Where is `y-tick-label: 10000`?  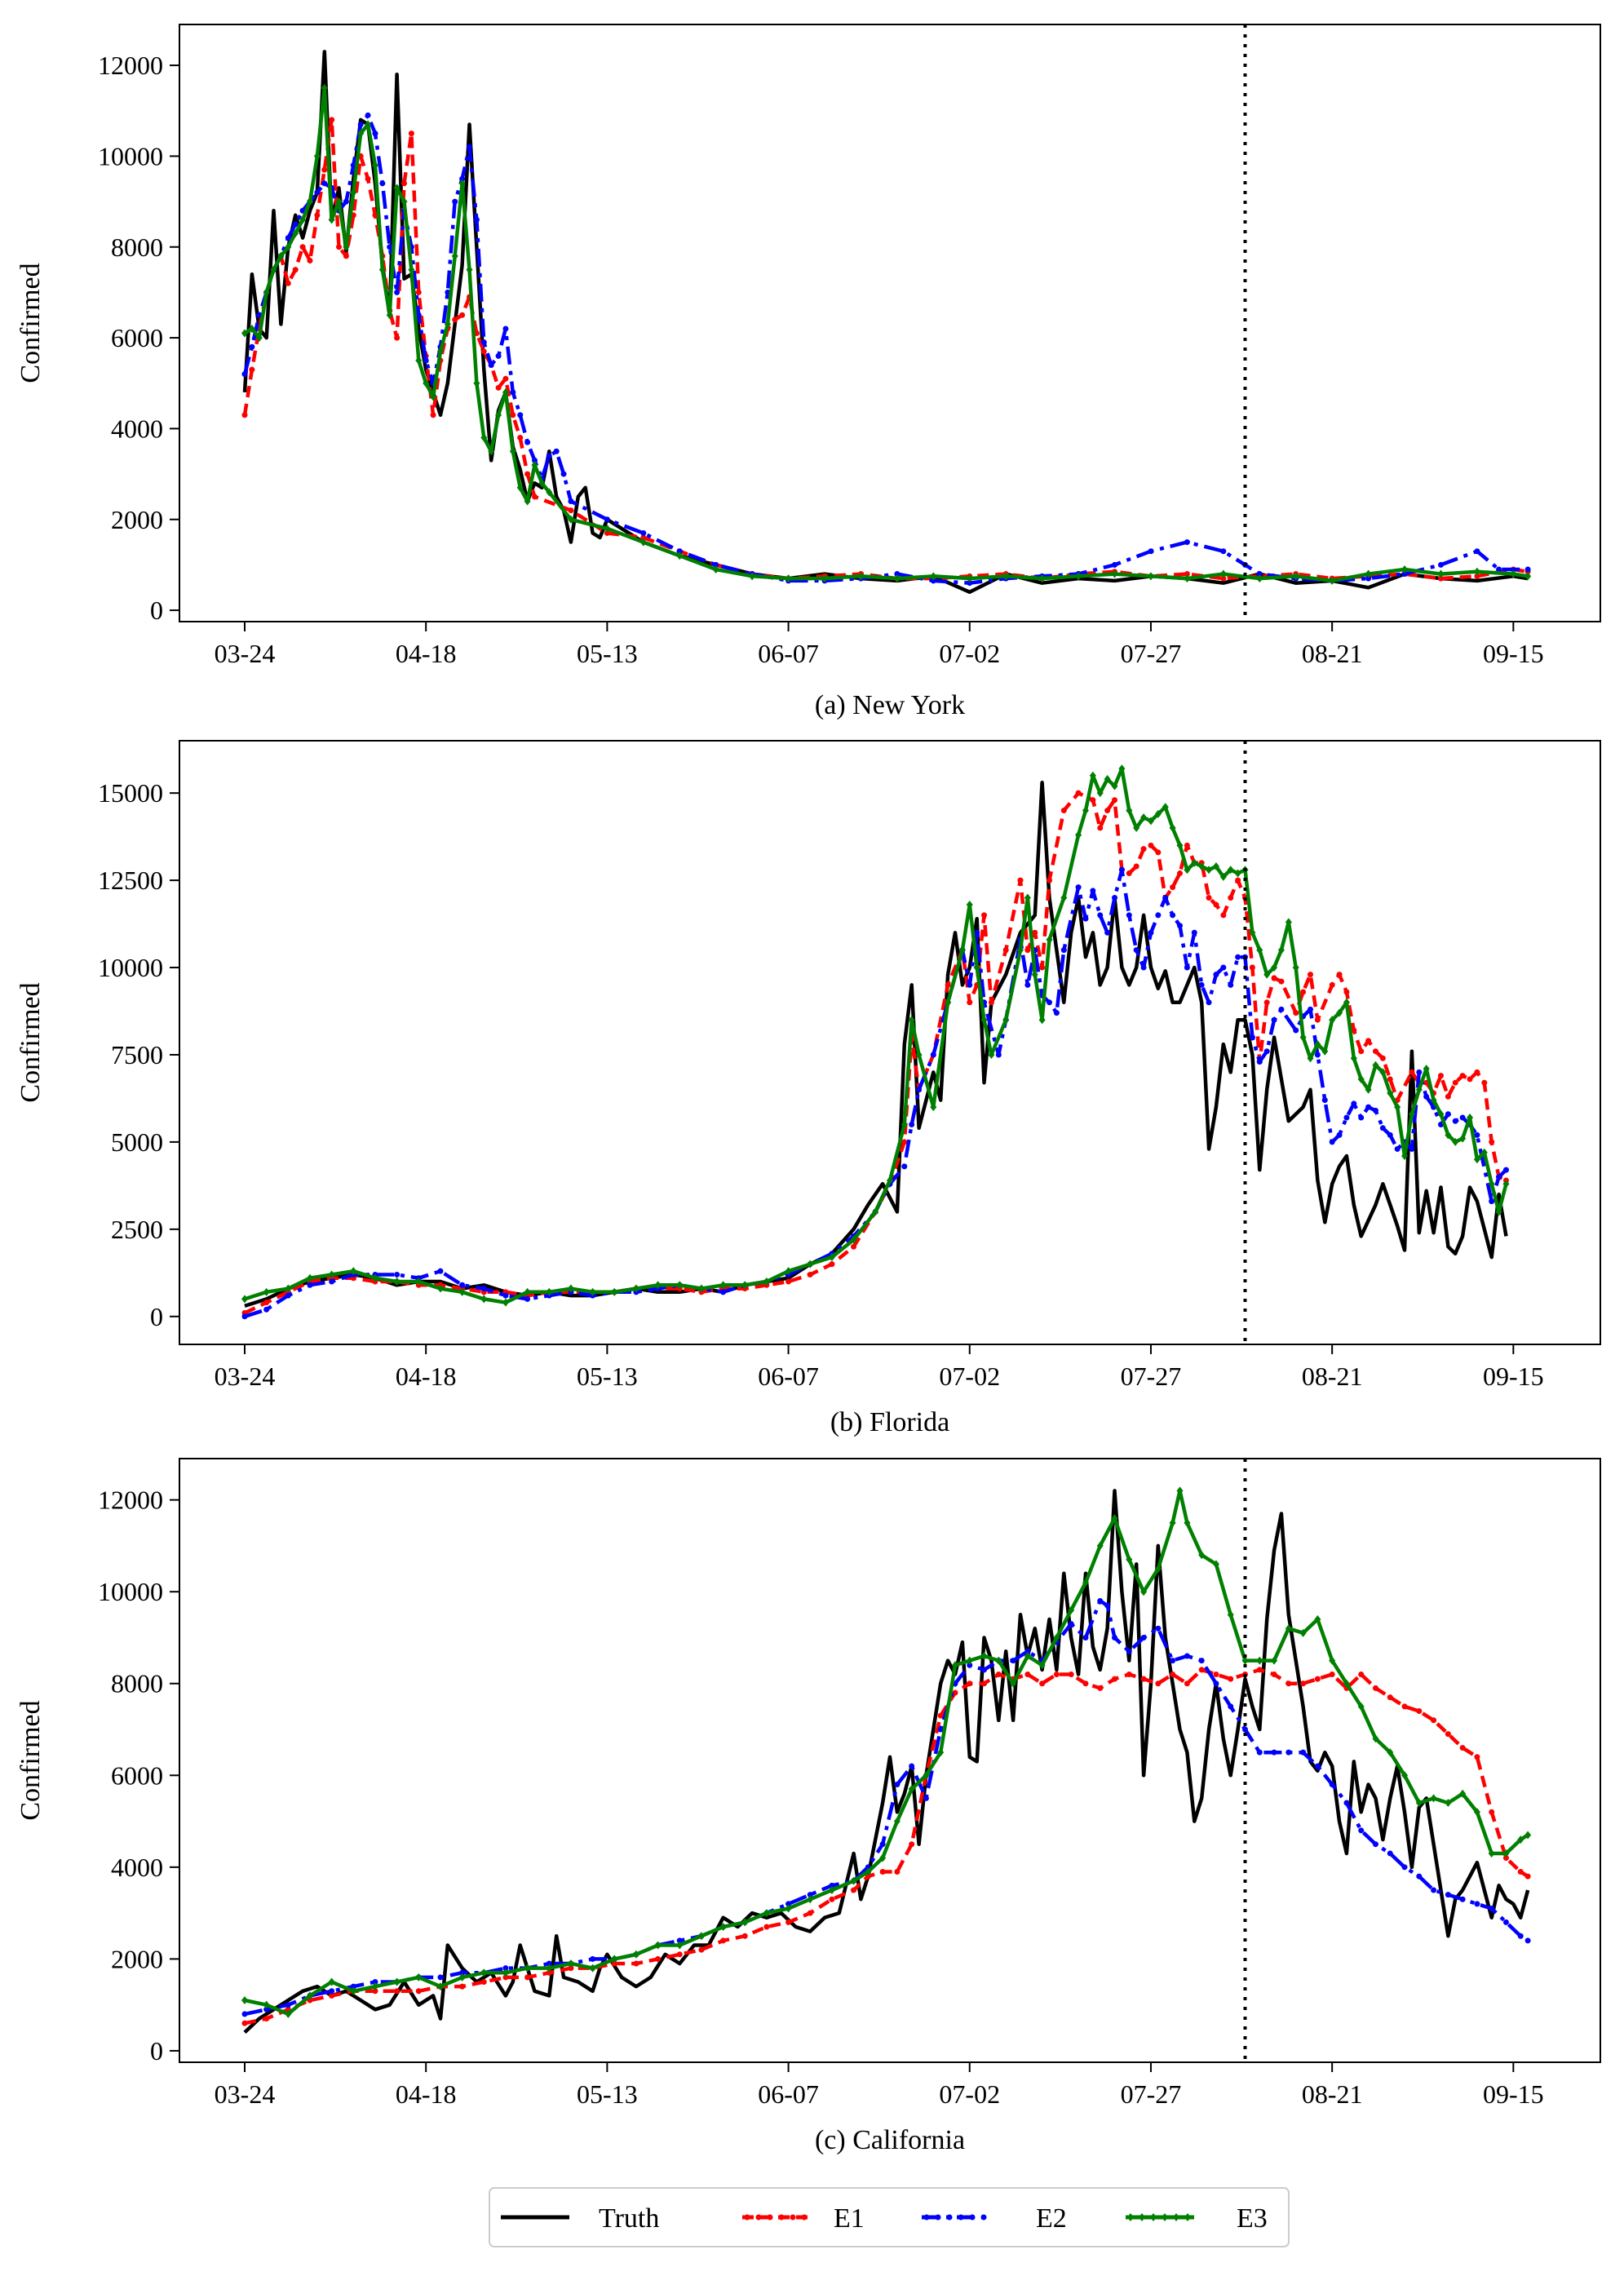 y-tick-label: 10000 is located at coordinates (130, 155).